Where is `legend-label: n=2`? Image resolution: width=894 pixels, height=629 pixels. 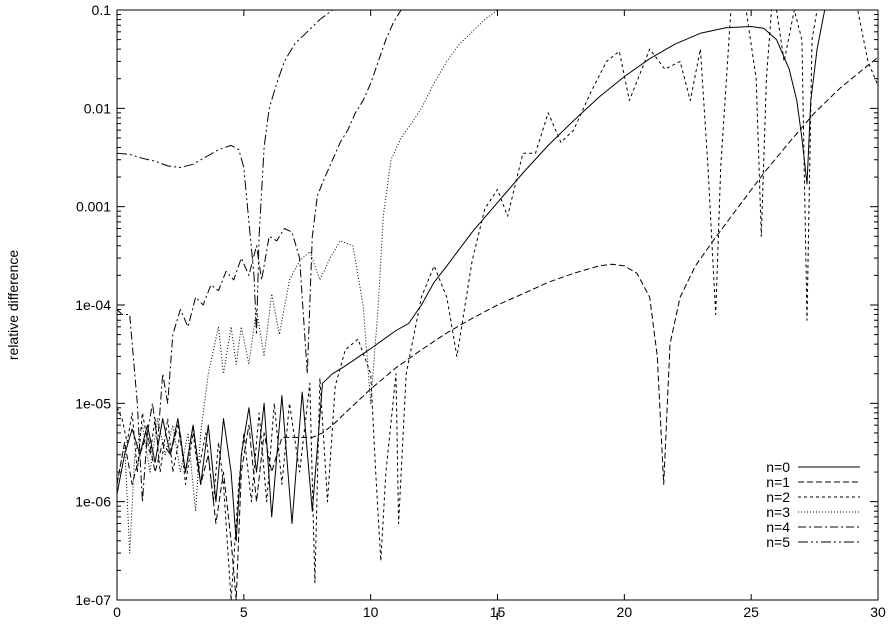
legend-label: n=2 is located at coordinates (778, 497).